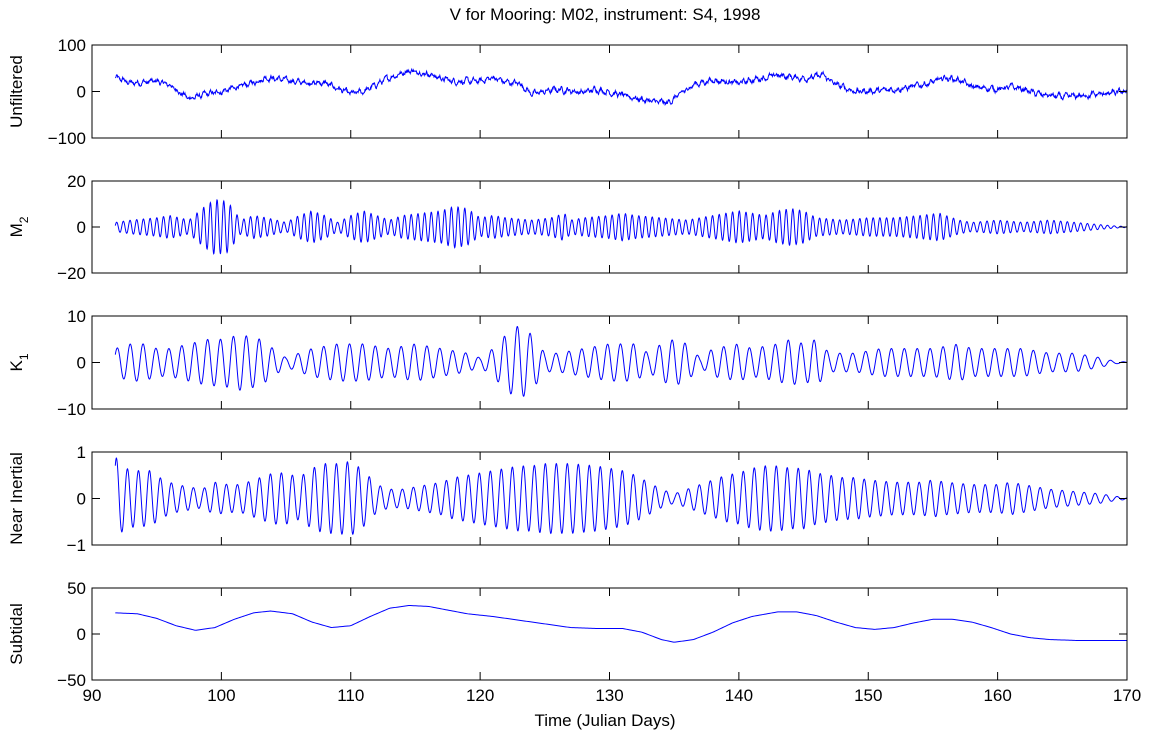 Image resolution: width=1154 pixels, height=745 pixels. Describe the element at coordinates (221, 695) in the screenshot. I see `x-tick-label: 100` at that location.